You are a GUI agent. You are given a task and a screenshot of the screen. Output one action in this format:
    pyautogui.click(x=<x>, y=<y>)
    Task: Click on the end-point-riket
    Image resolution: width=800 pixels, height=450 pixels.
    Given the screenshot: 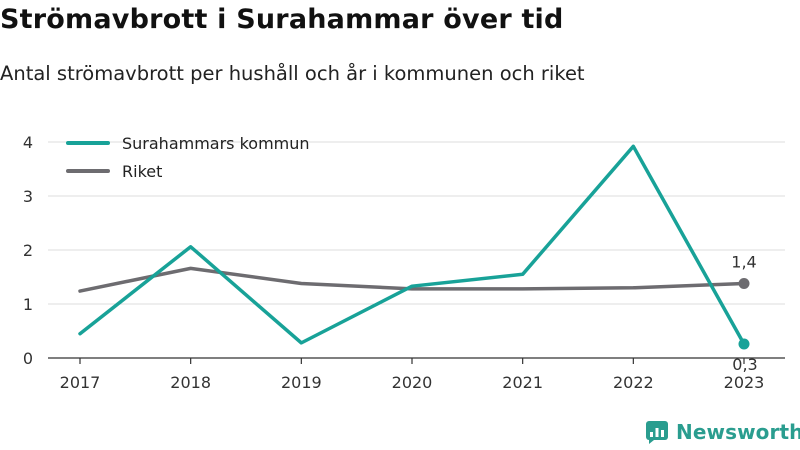 What is the action you would take?
    pyautogui.click(x=744, y=283)
    